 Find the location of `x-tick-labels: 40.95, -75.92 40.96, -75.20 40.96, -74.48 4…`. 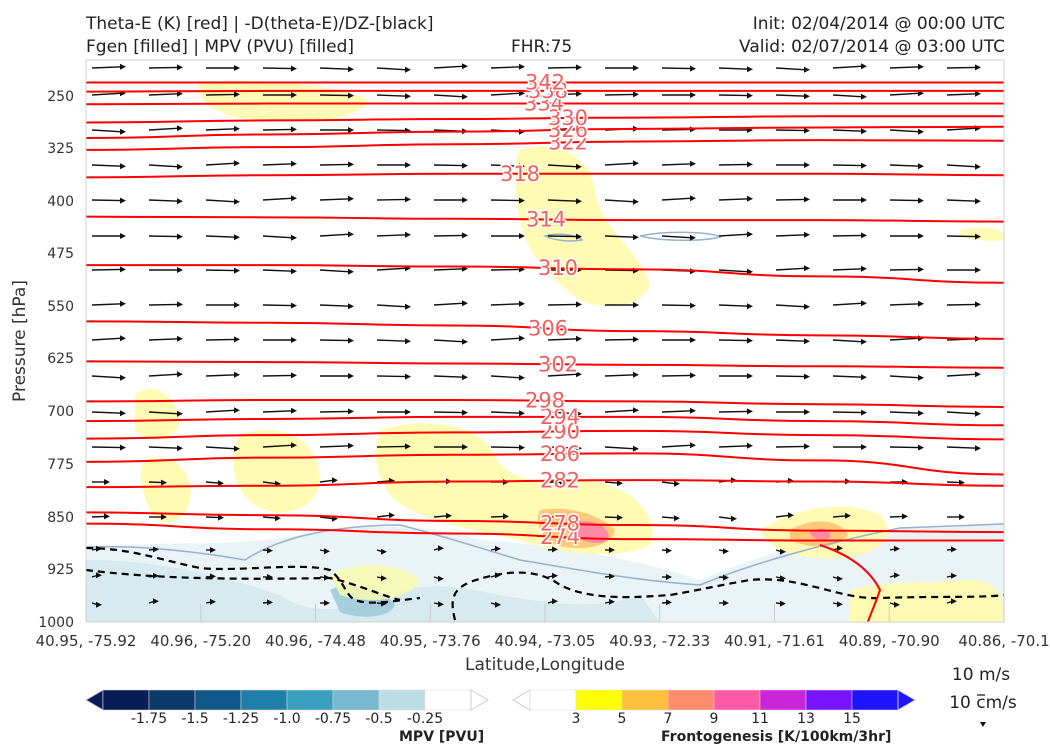

x-tick-labels: 40.95, -75.92 40.96, -75.20 40.96, -74.48 4… is located at coordinates (543, 627).